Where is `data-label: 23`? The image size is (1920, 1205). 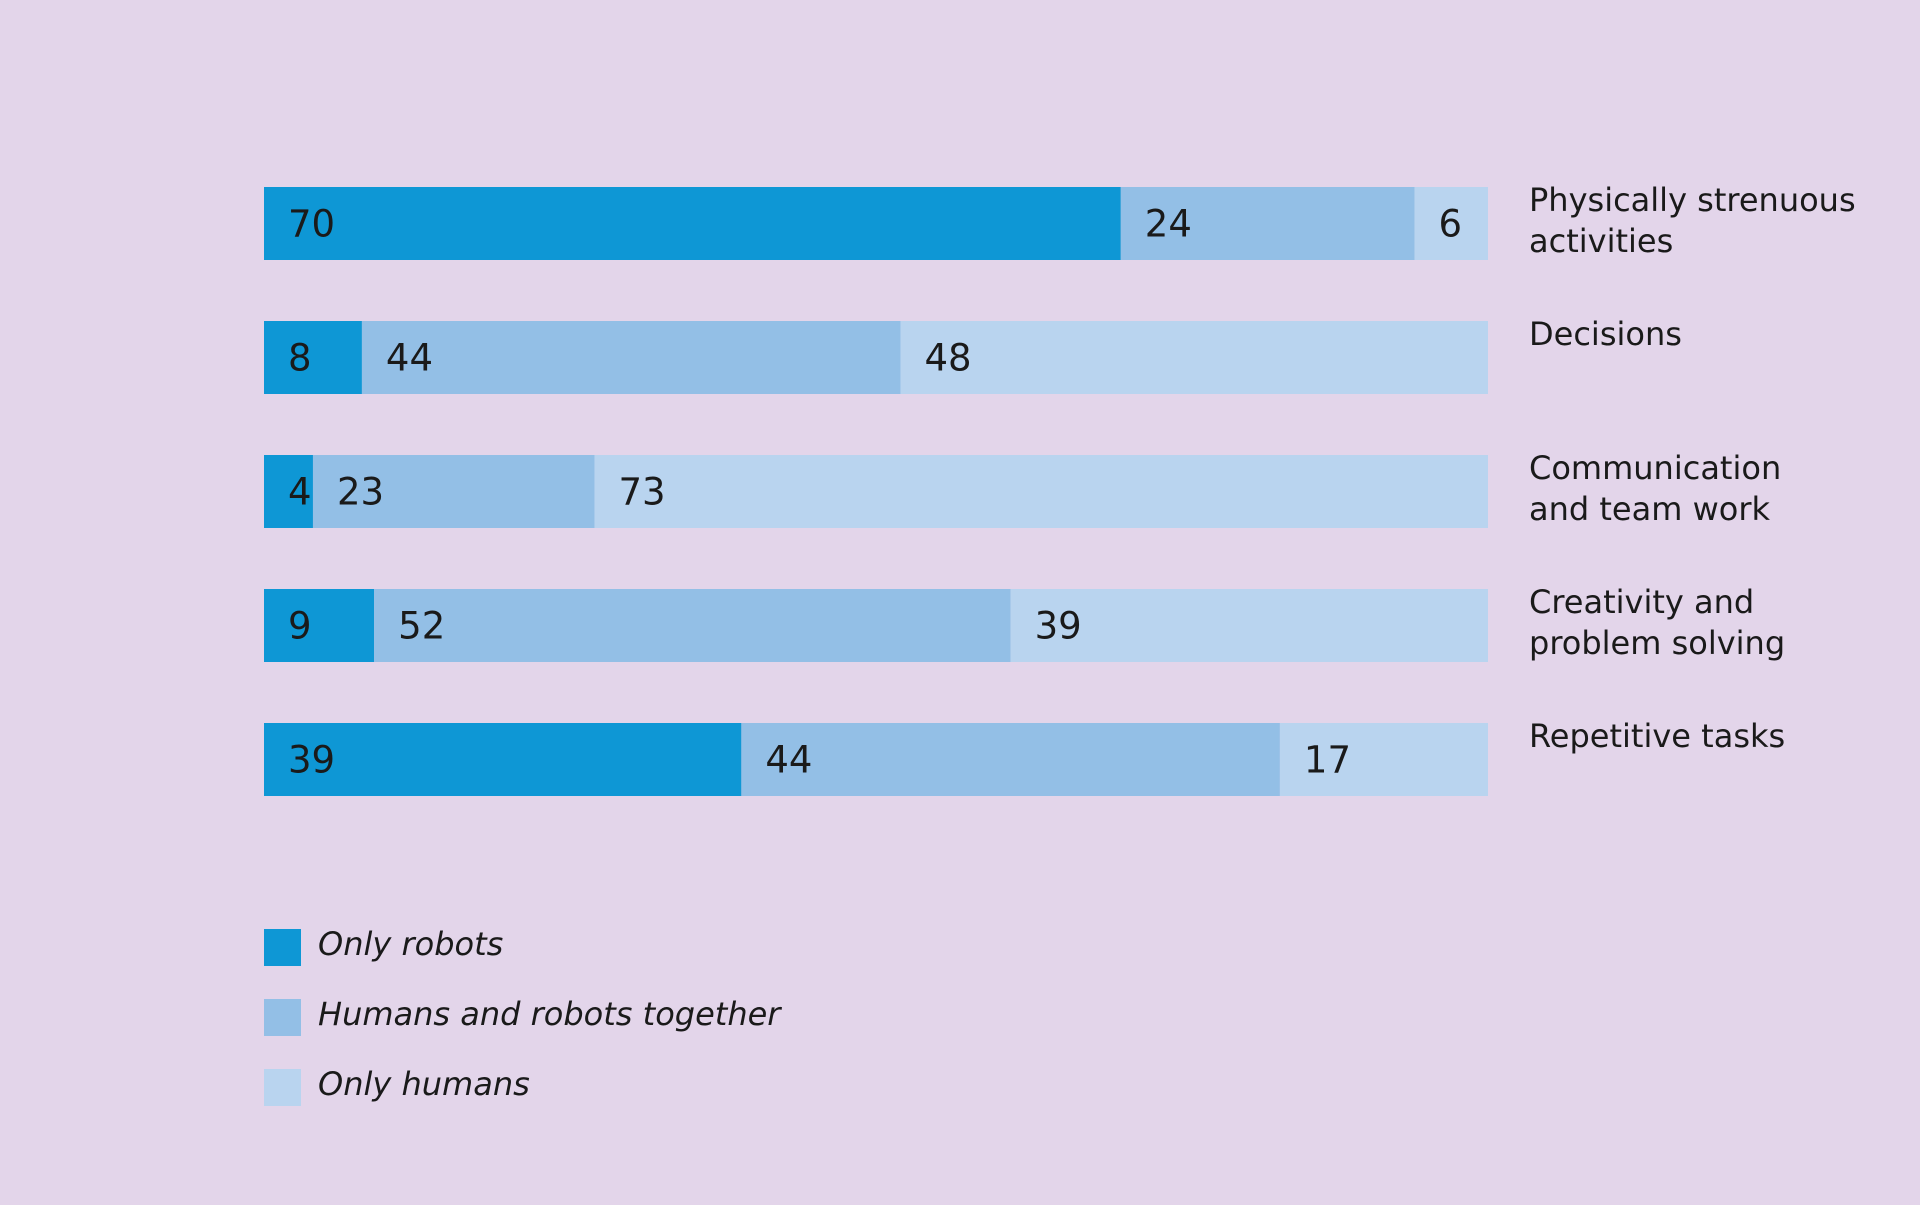
data-label: 23 is located at coordinates (360, 492).